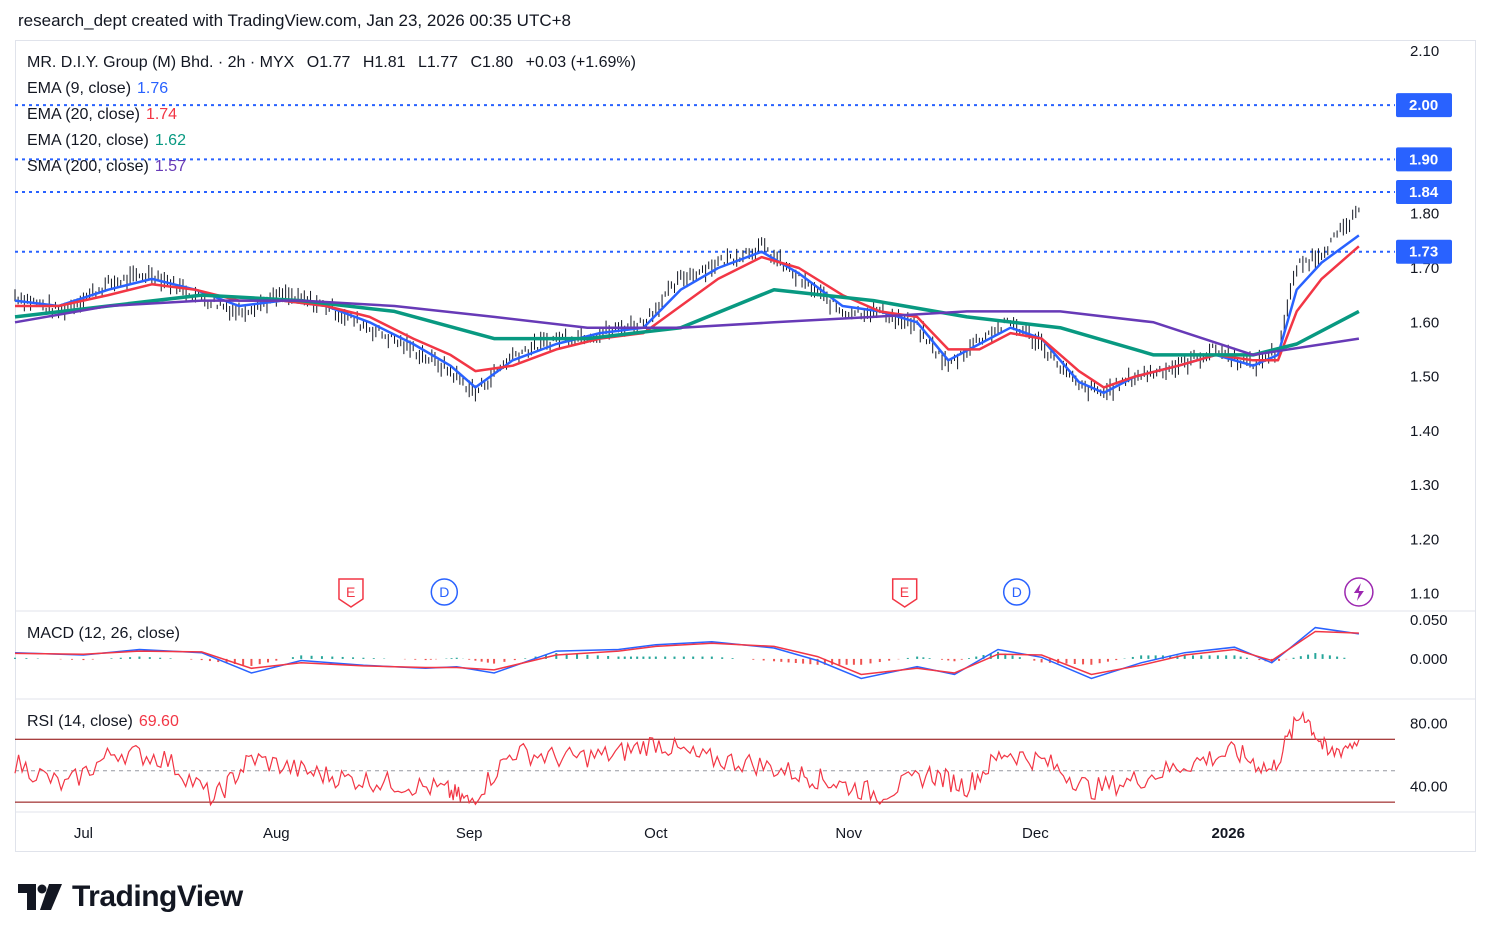 This screenshot has width=1491, height=943. I want to click on macd-label: MACD (12, 26, close), so click(103, 633).